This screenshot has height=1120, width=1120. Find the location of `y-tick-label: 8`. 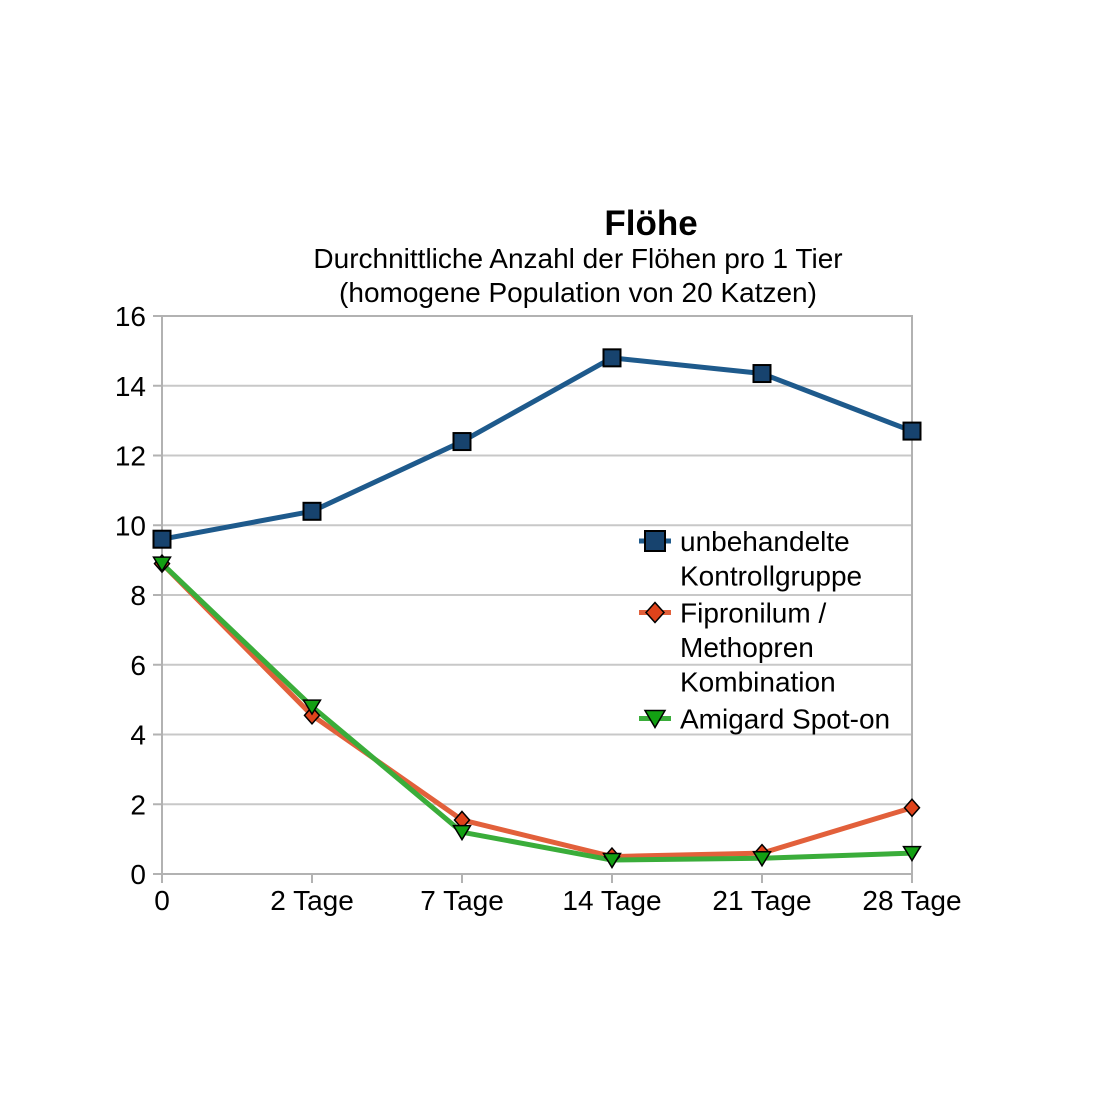

y-tick-label: 8 is located at coordinates (138, 595).